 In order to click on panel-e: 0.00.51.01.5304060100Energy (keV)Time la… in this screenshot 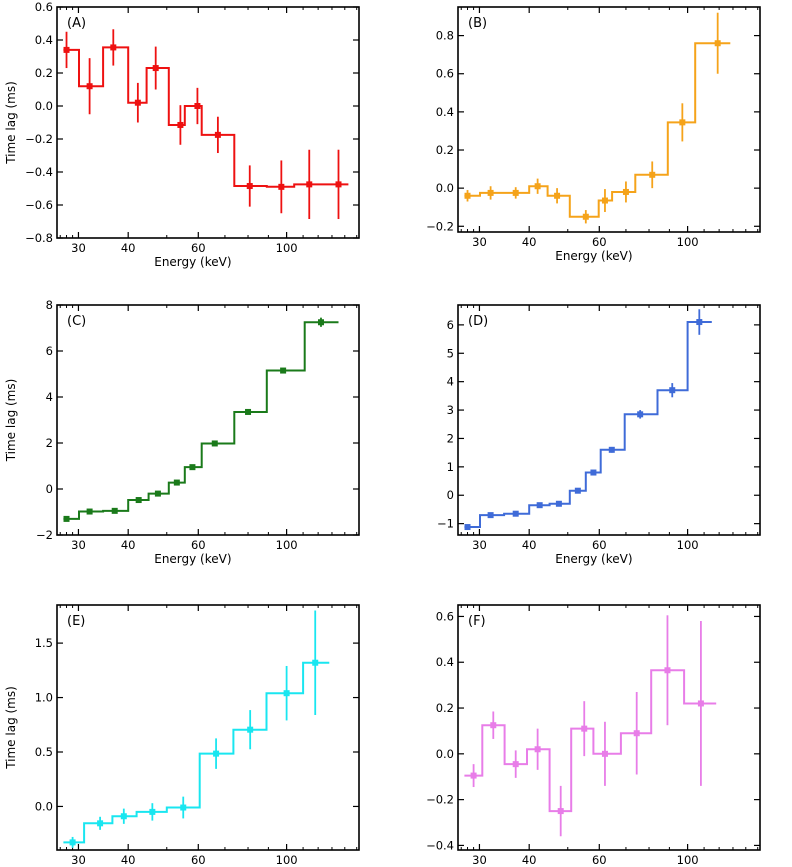, I will do `click(182, 735)`.